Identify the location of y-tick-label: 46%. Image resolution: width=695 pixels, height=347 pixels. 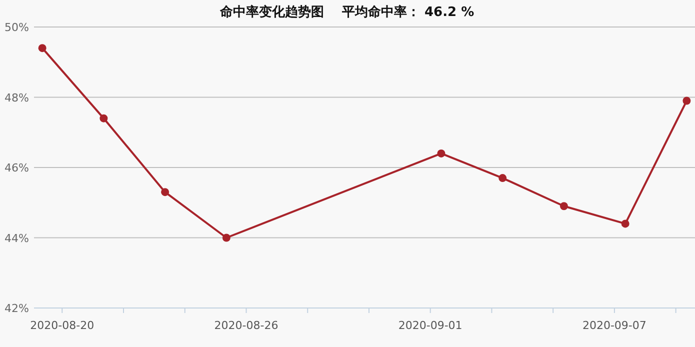
(16, 168).